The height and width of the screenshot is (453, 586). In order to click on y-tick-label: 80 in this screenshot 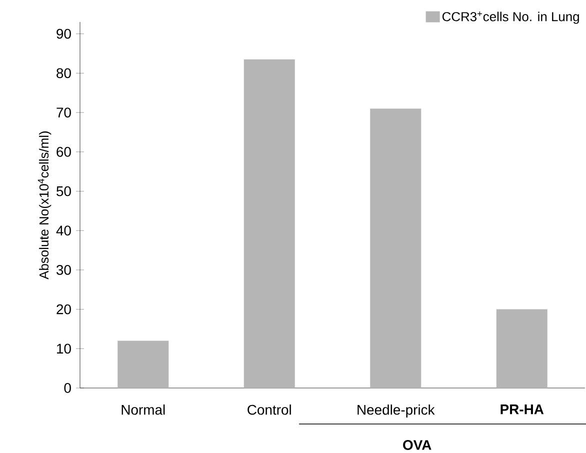, I will do `click(63, 73)`.